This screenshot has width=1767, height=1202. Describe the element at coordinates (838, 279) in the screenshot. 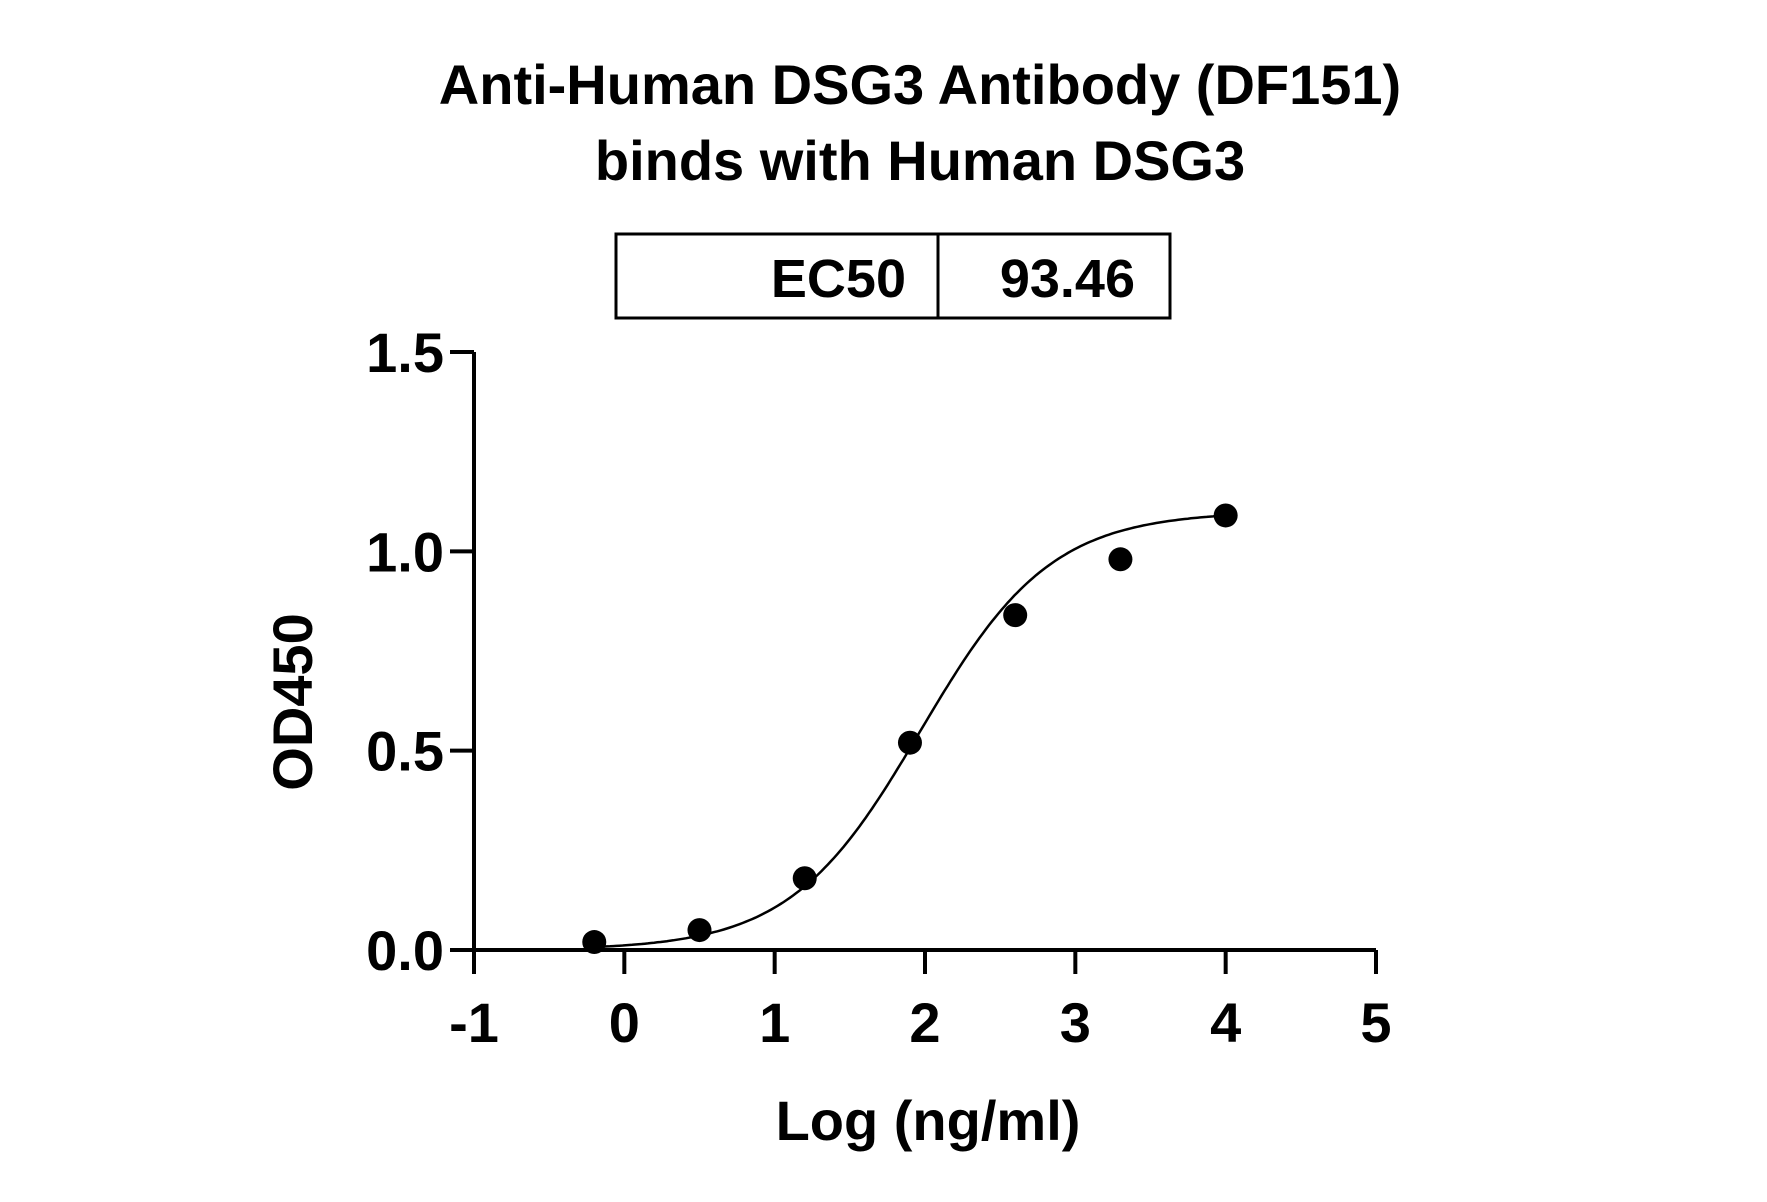

I see `ec50-label: EC50` at that location.